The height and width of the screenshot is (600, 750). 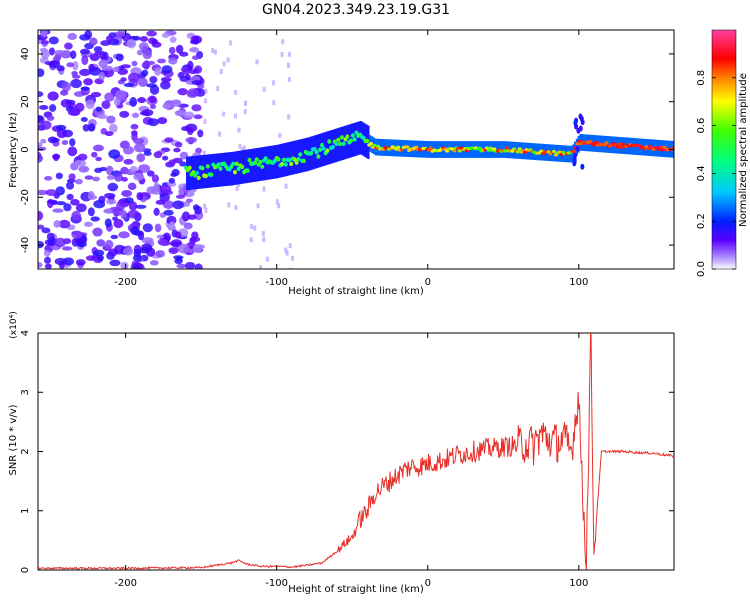 I want to click on snr-y-tick-label: 3, so click(x=25, y=392).